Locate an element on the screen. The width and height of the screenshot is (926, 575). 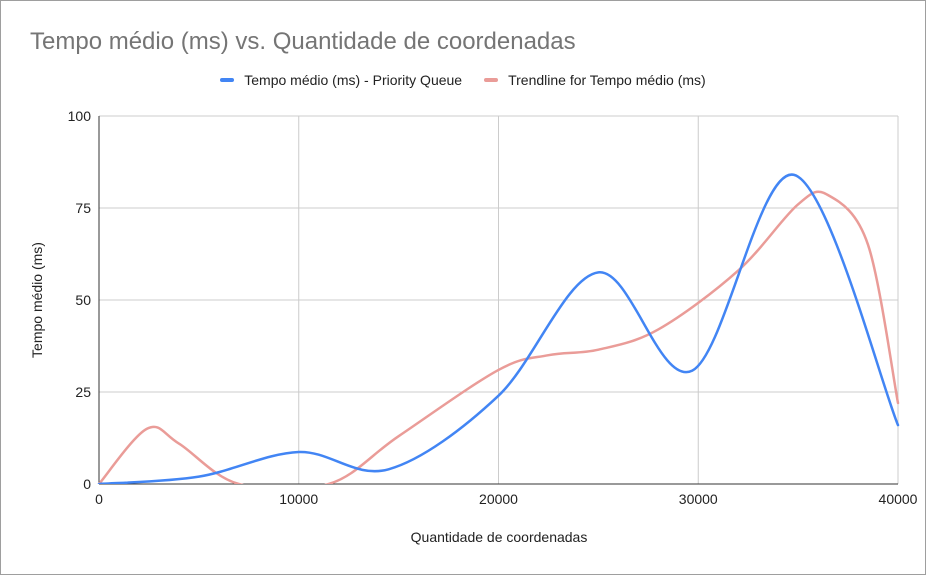
legend-item-trendline: Trendline for Tempo médio (ms) is located at coordinates (595, 80).